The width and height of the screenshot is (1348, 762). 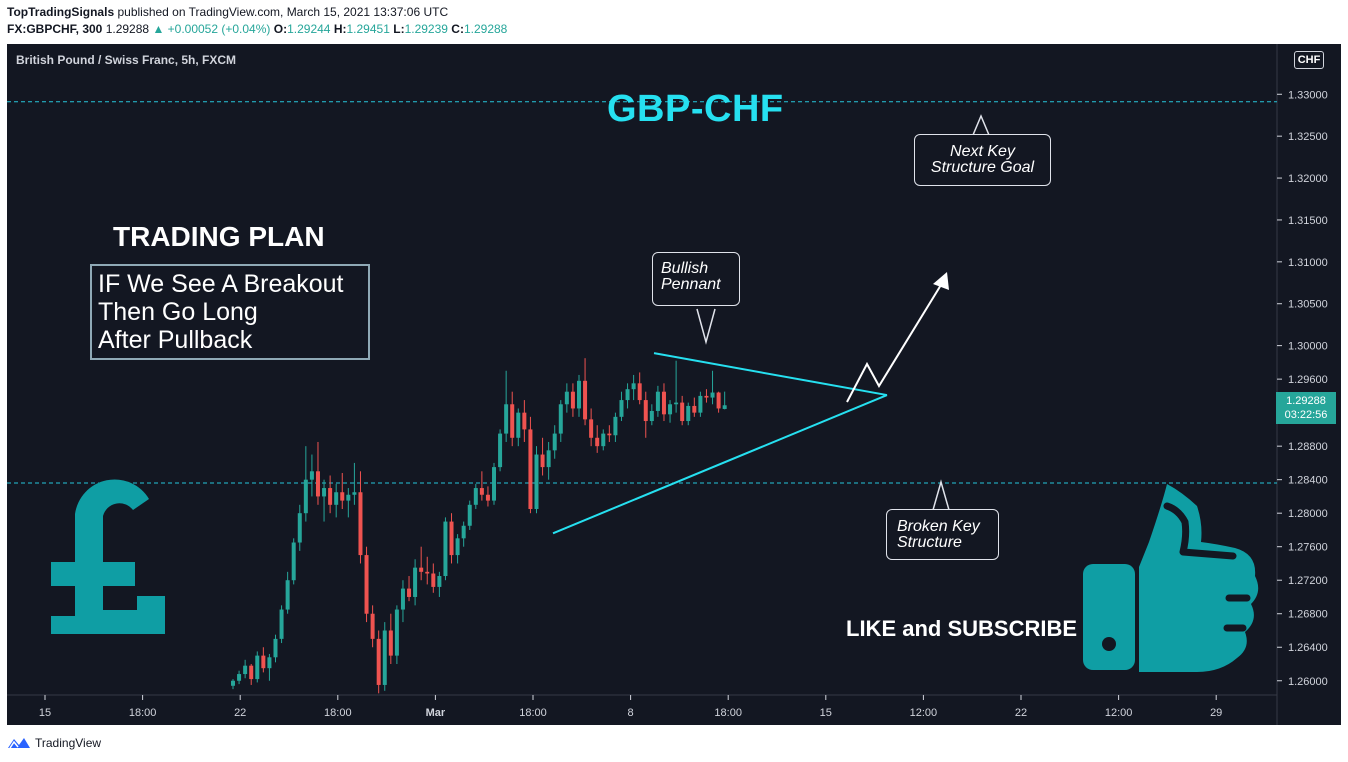 What do you see at coordinates (929, 542) in the screenshot?
I see `callout-line: Structure` at bounding box center [929, 542].